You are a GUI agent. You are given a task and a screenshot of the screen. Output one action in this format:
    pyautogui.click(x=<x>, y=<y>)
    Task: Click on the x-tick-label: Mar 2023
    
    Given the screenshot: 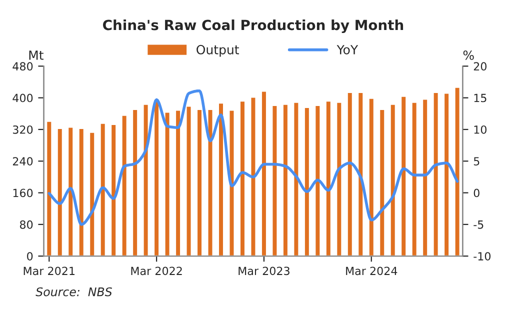 What is the action you would take?
    pyautogui.click(x=264, y=271)
    